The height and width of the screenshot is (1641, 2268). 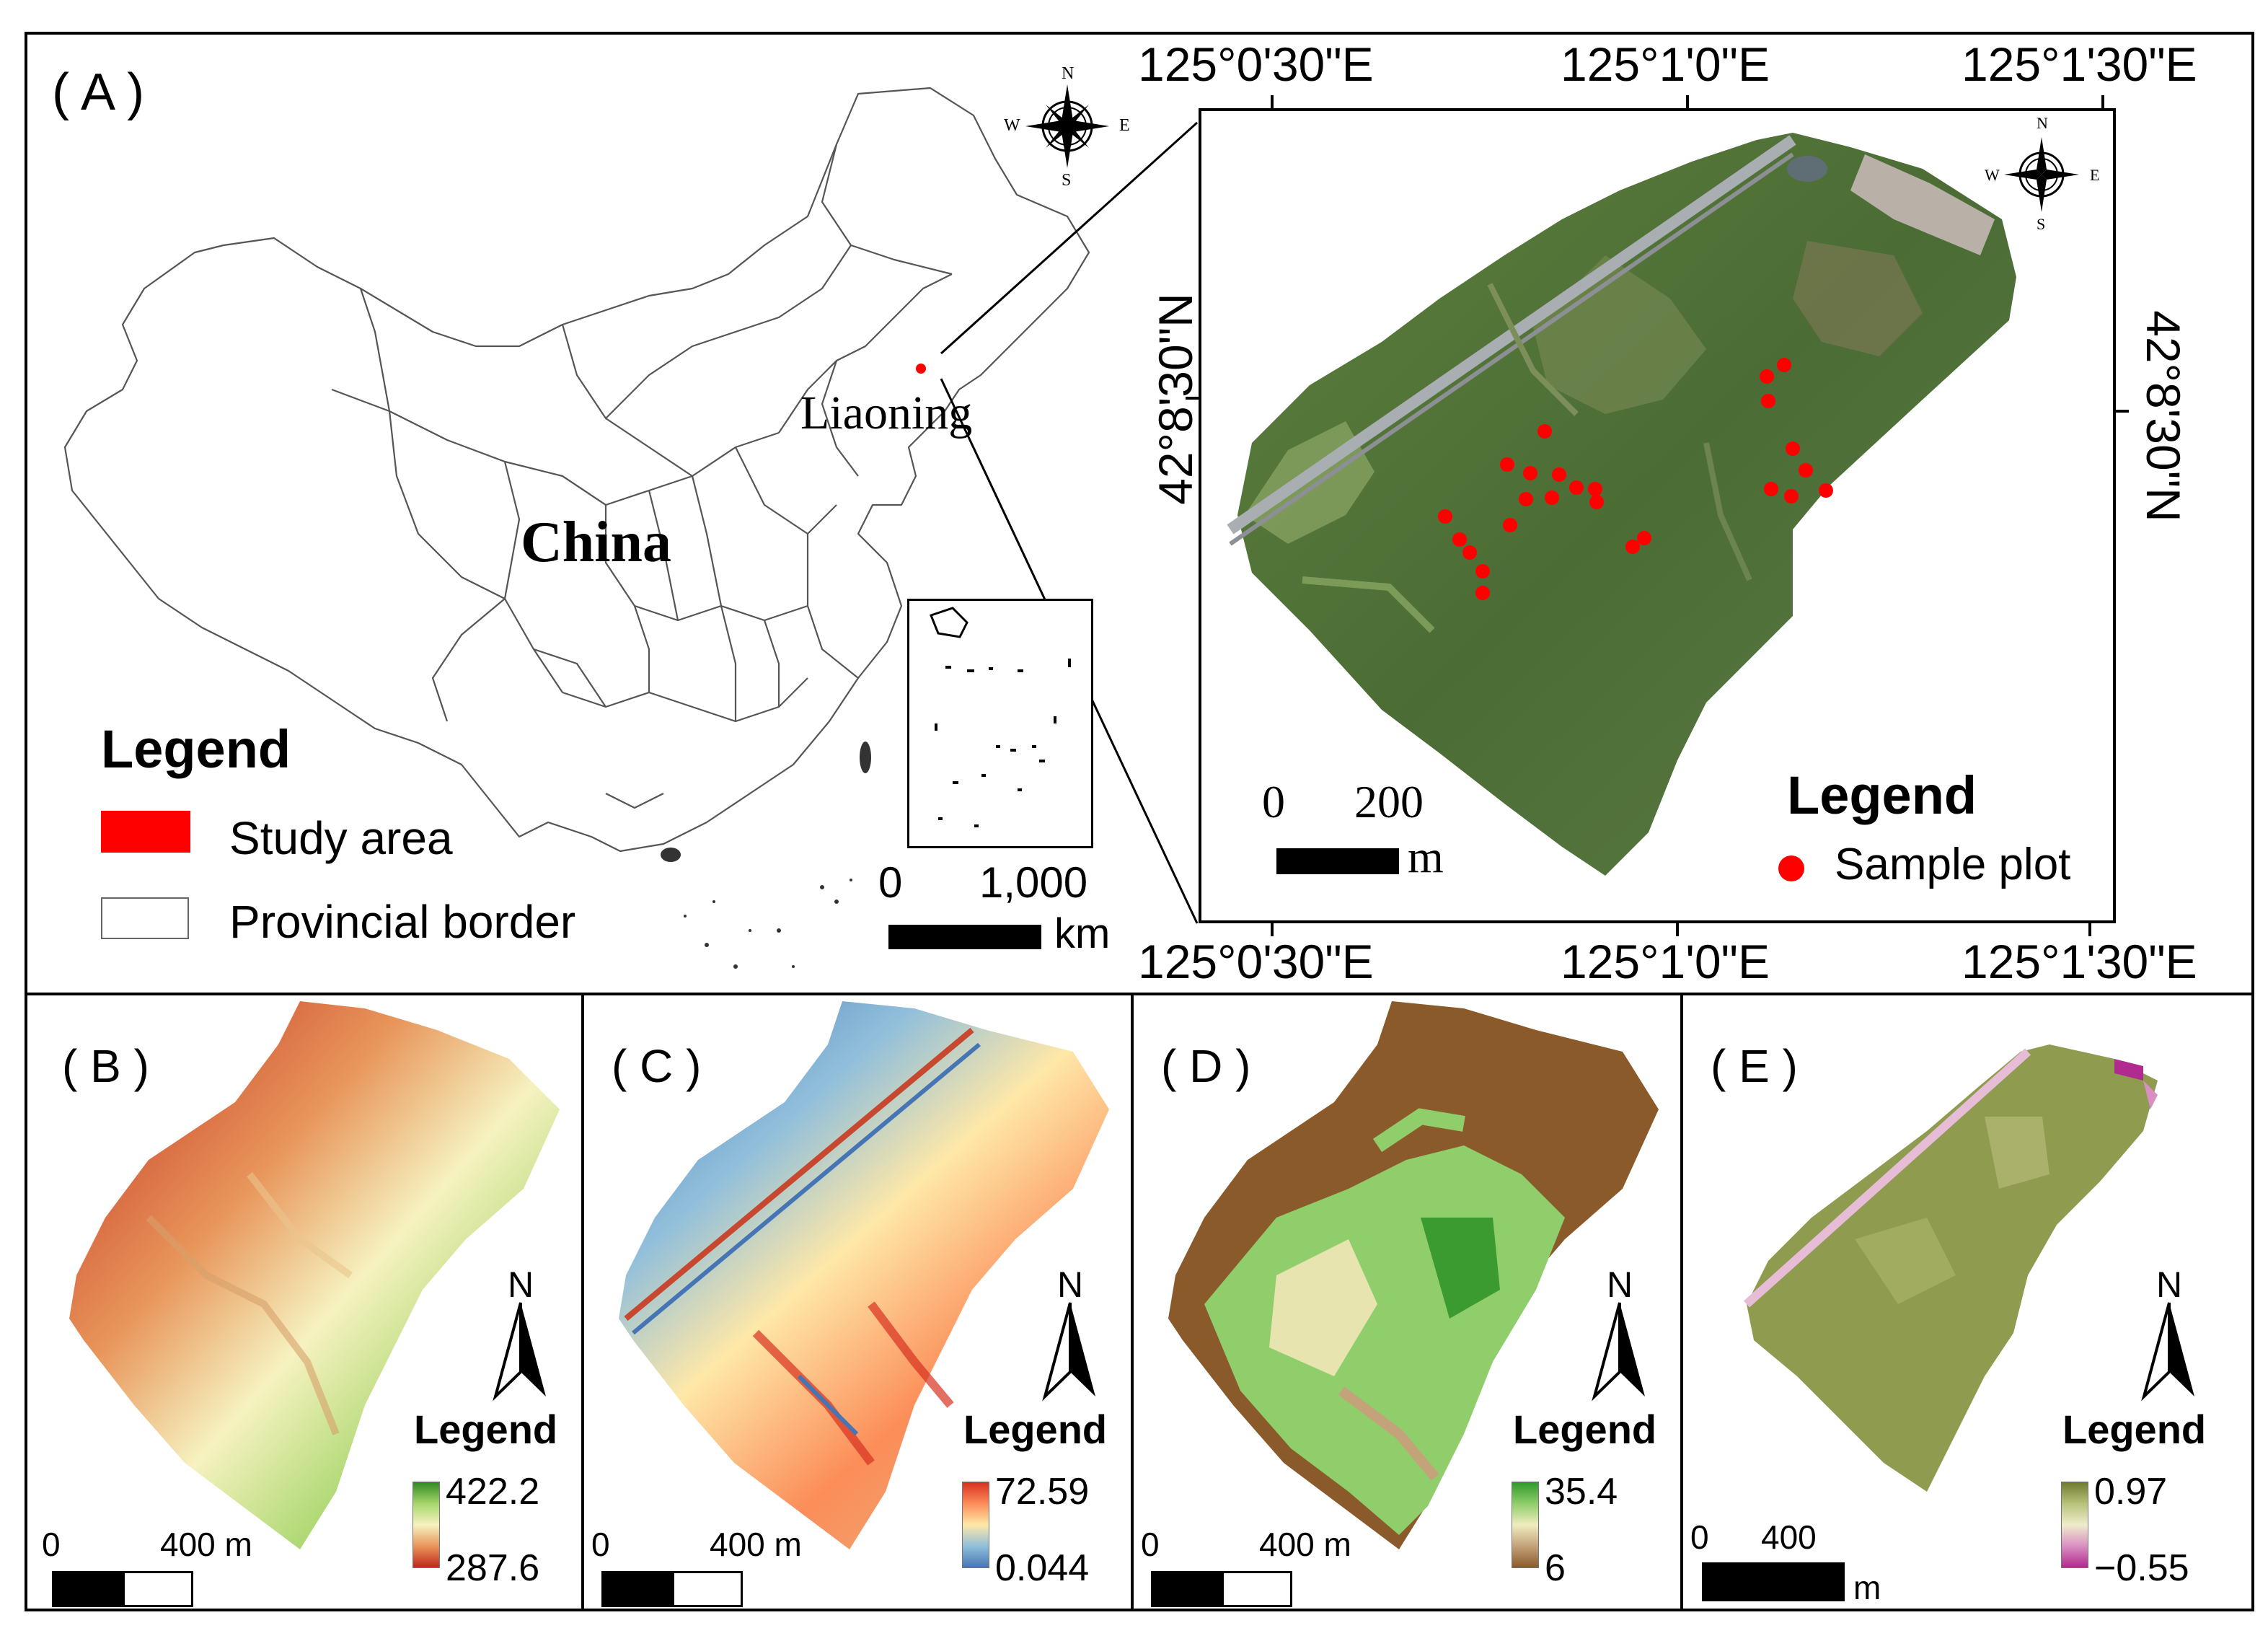 I want to click on scale-a-bar, so click(x=964, y=937).